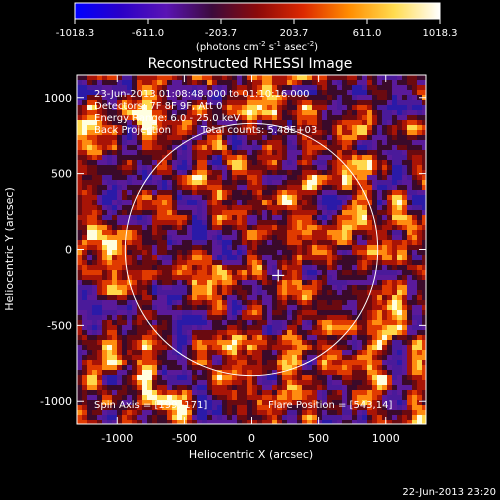  Describe the element at coordinates (294, 33) in the screenshot. I see `colorbar-tick-label: 203.7` at that location.